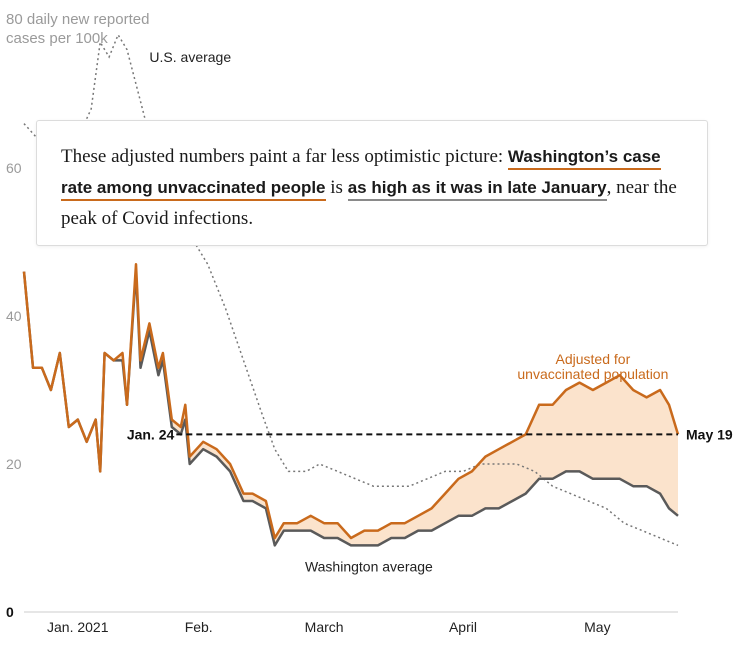 Image resolution: width=750 pixels, height=645 pixels. Describe the element at coordinates (151, 434) in the screenshot. I see `reference-start-label: Jan. 24` at that location.